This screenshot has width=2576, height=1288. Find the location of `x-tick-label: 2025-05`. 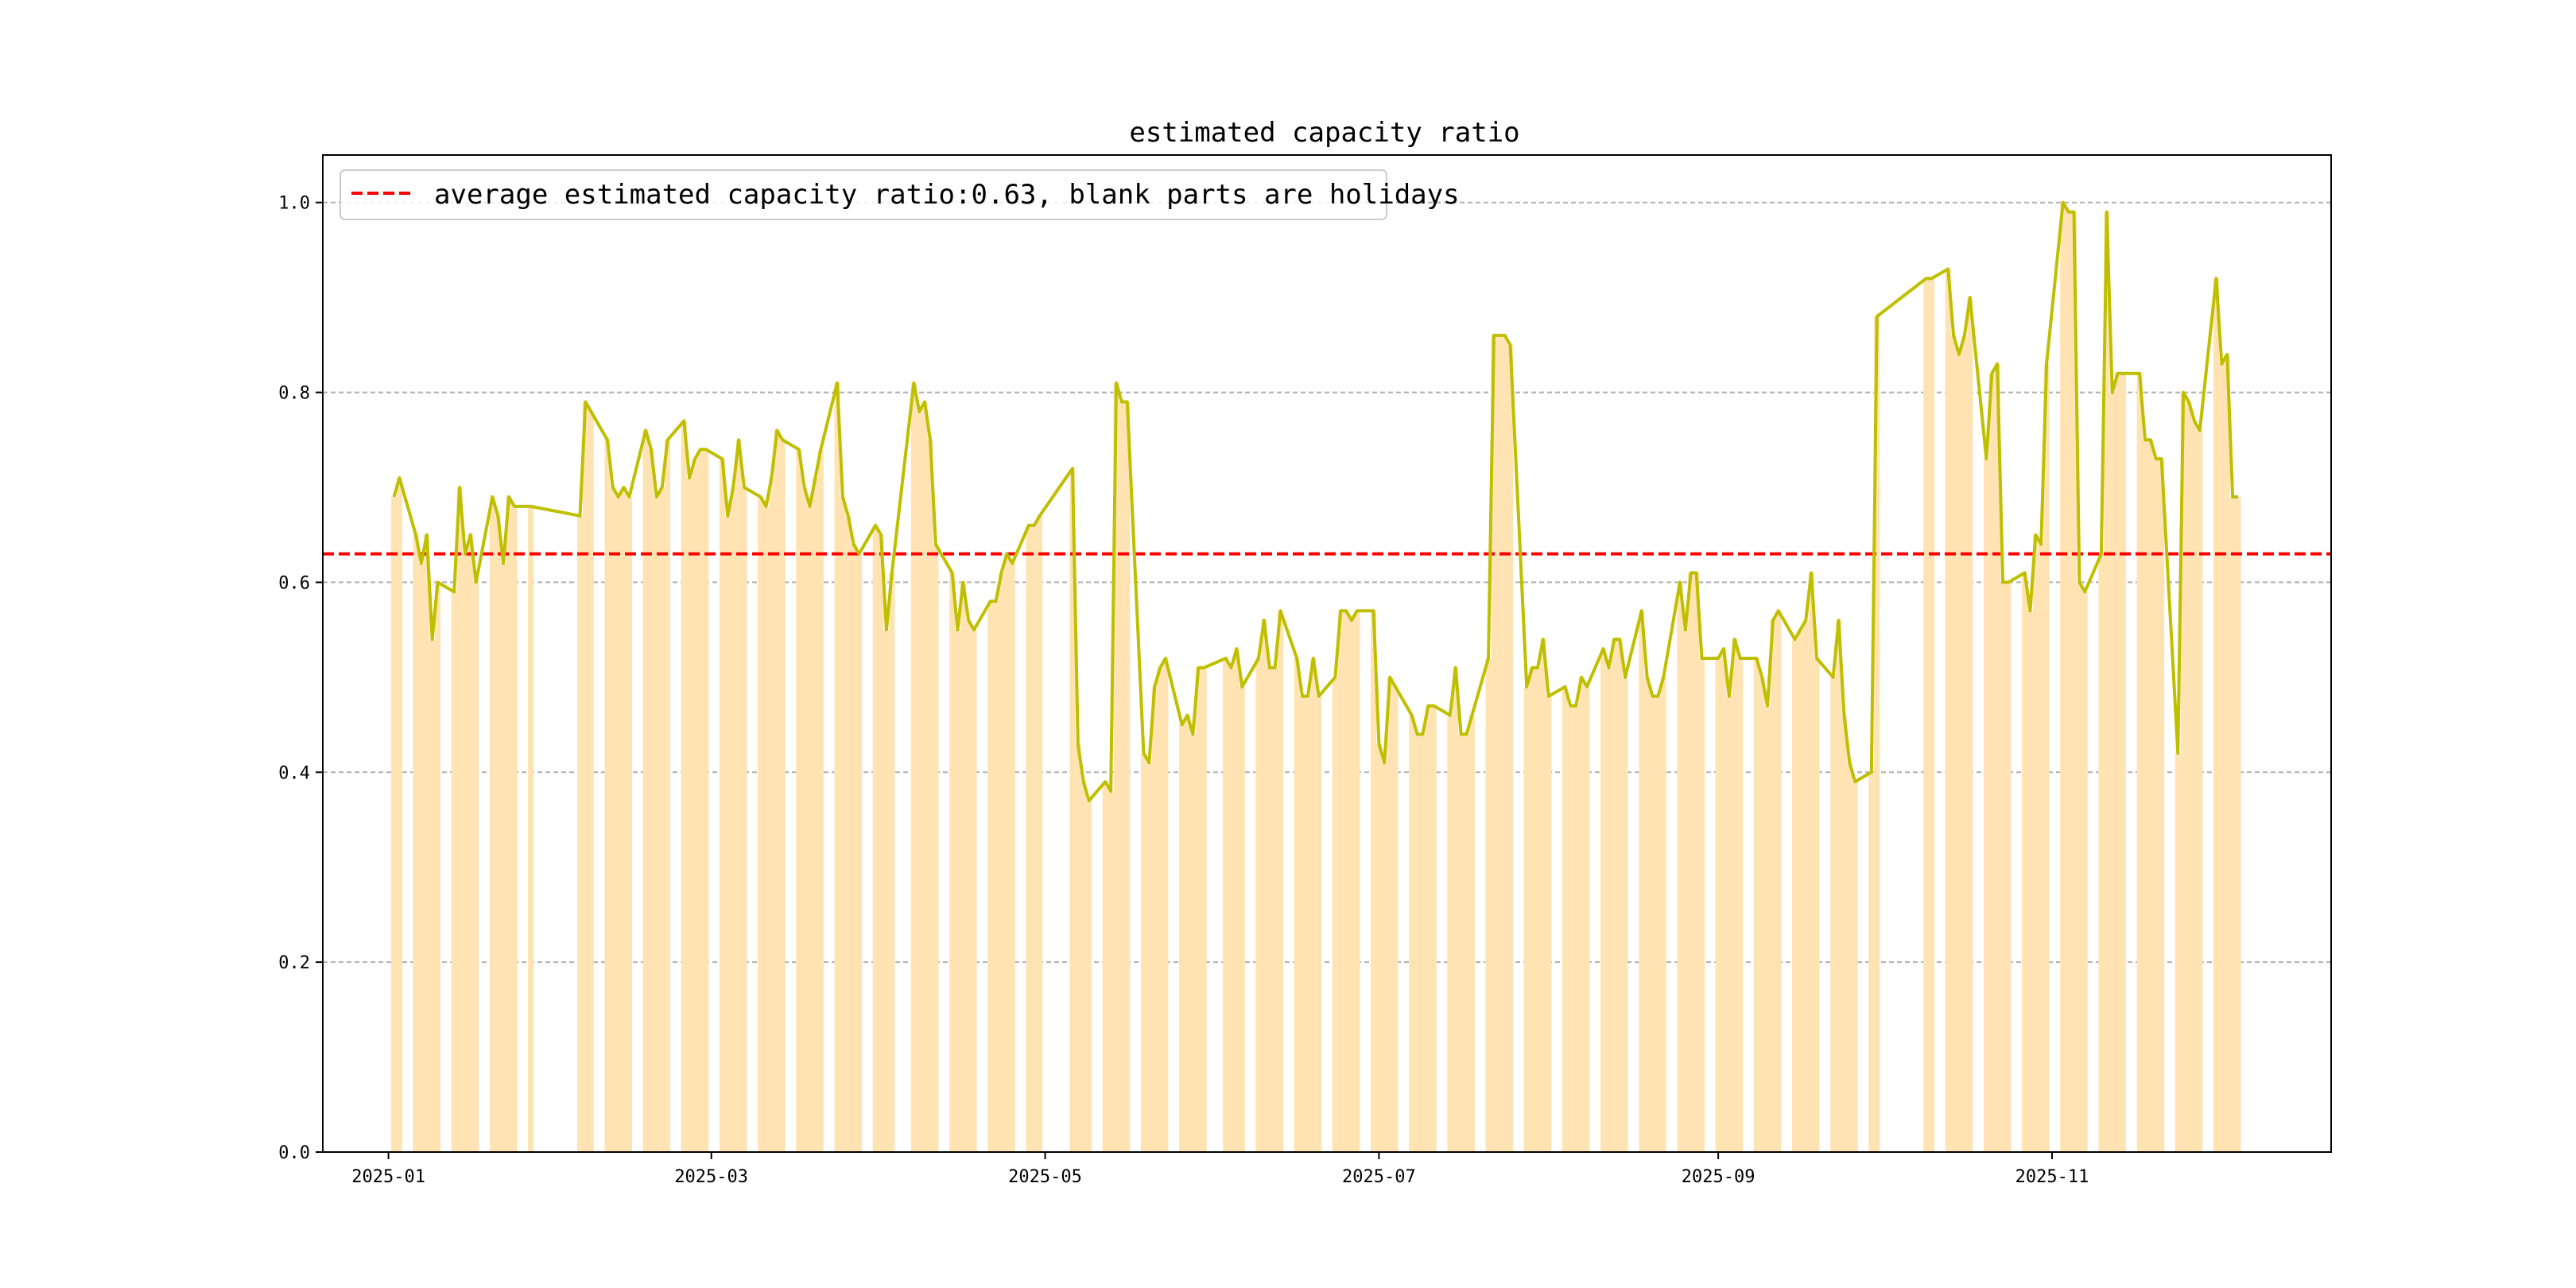

x-tick-label: 2025-05 is located at coordinates (1045, 1177).